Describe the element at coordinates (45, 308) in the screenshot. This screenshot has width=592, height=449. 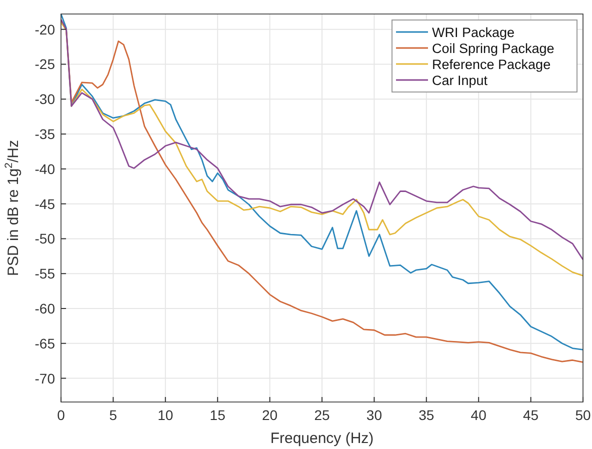
I see `y-tick-label: -60` at that location.